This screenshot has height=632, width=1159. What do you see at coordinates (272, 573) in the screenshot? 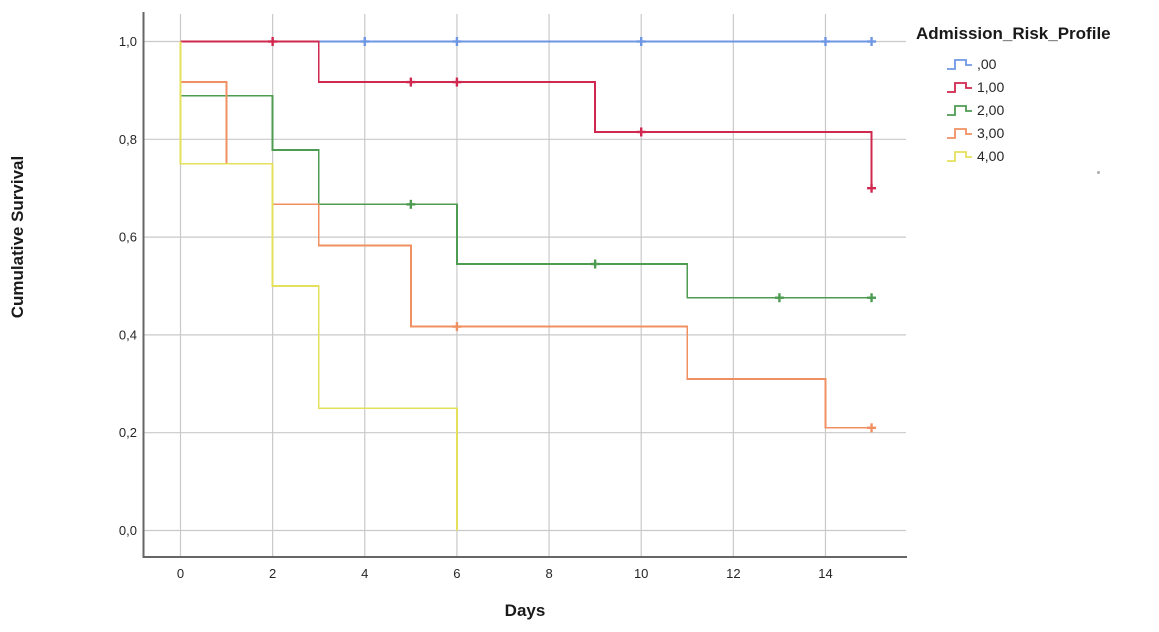
I see `x-tick-label: 2` at bounding box center [272, 573].